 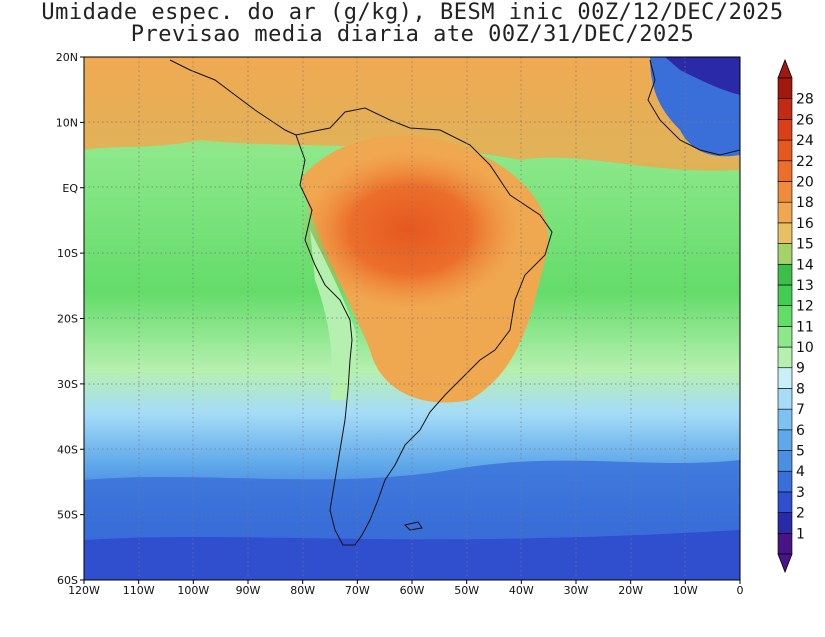 I want to click on lat-tick-label: 40S, so click(x=67, y=449).